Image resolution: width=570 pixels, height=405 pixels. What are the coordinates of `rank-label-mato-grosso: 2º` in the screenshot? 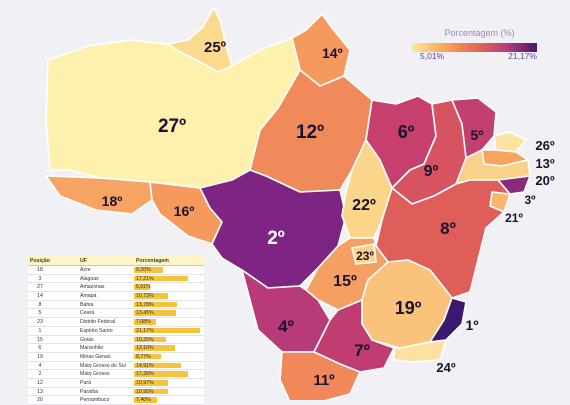 It's located at (276, 238).